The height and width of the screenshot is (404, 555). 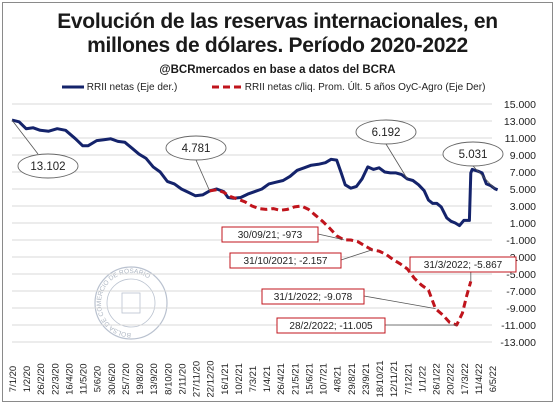 What do you see at coordinates (479, 378) in the screenshot?
I see `x-tick-label: 11/4/22` at bounding box center [479, 378].